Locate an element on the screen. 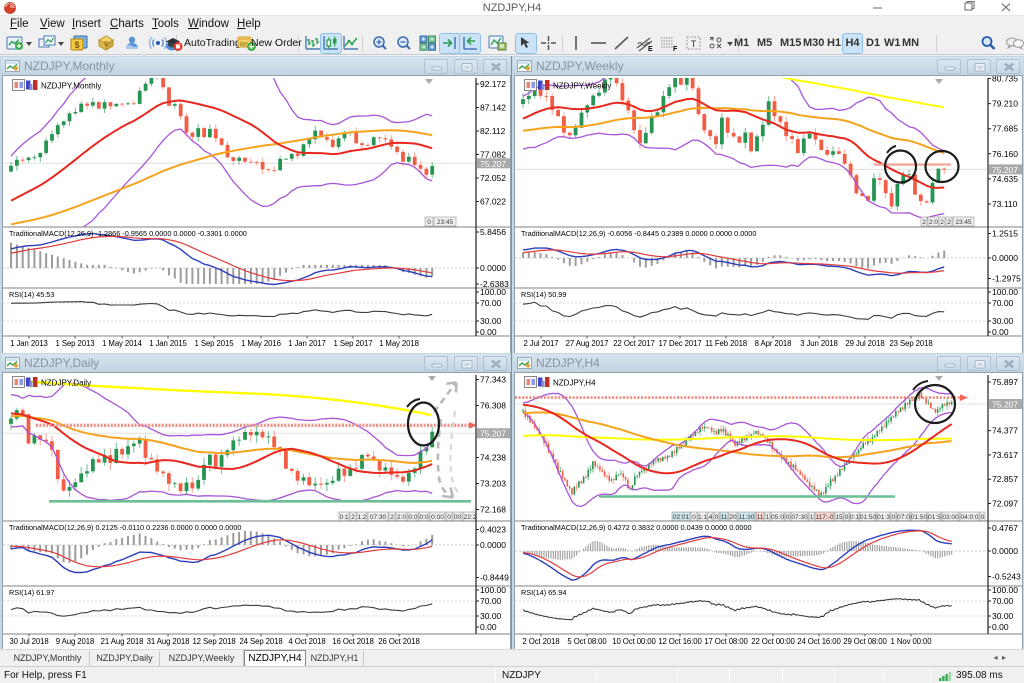  svg-text: -0.5243 is located at coordinates (1006, 577).